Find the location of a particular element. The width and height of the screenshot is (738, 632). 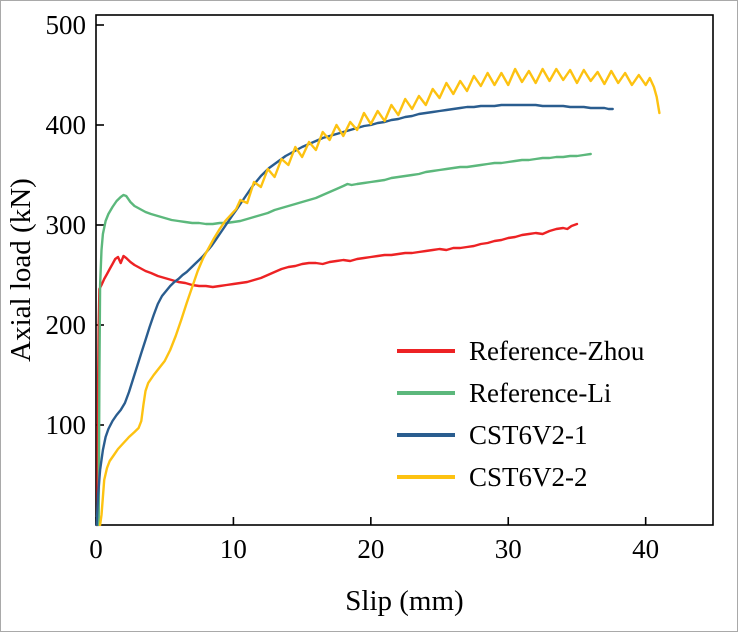

y-tick-label: 200 is located at coordinates (66, 325).